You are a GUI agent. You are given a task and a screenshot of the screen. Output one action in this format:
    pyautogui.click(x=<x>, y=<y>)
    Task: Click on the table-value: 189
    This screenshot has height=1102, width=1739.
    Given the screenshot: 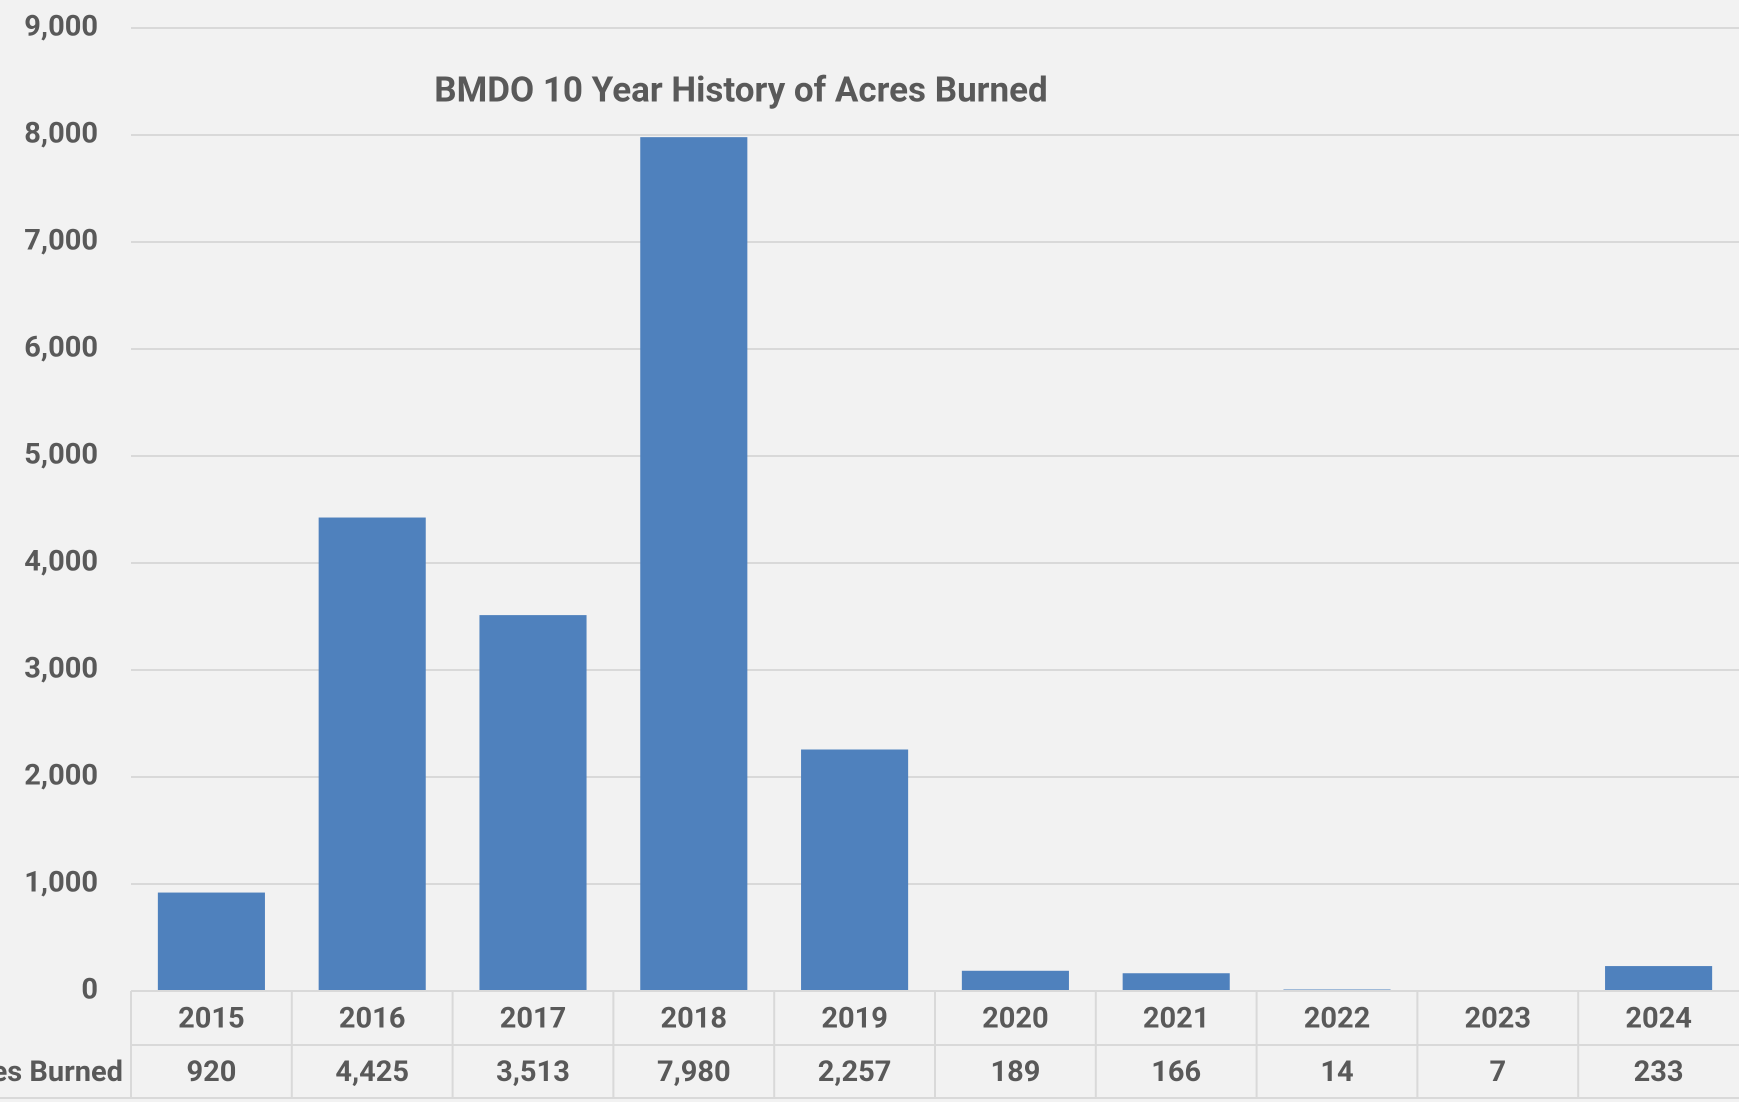 What is the action you would take?
    pyautogui.click(x=1015, y=1072)
    